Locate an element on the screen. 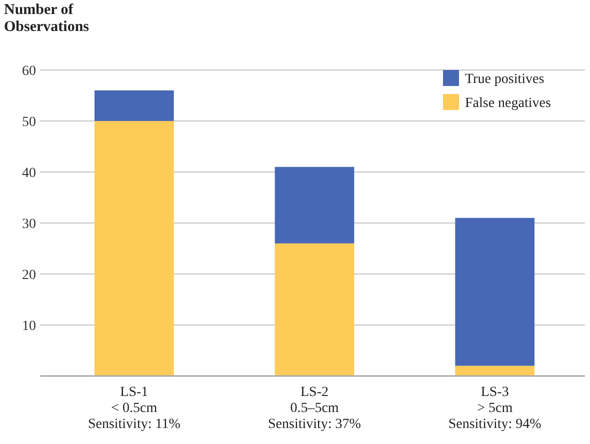 This screenshot has height=444, width=590. y-tick-label: 40 is located at coordinates (29, 173).